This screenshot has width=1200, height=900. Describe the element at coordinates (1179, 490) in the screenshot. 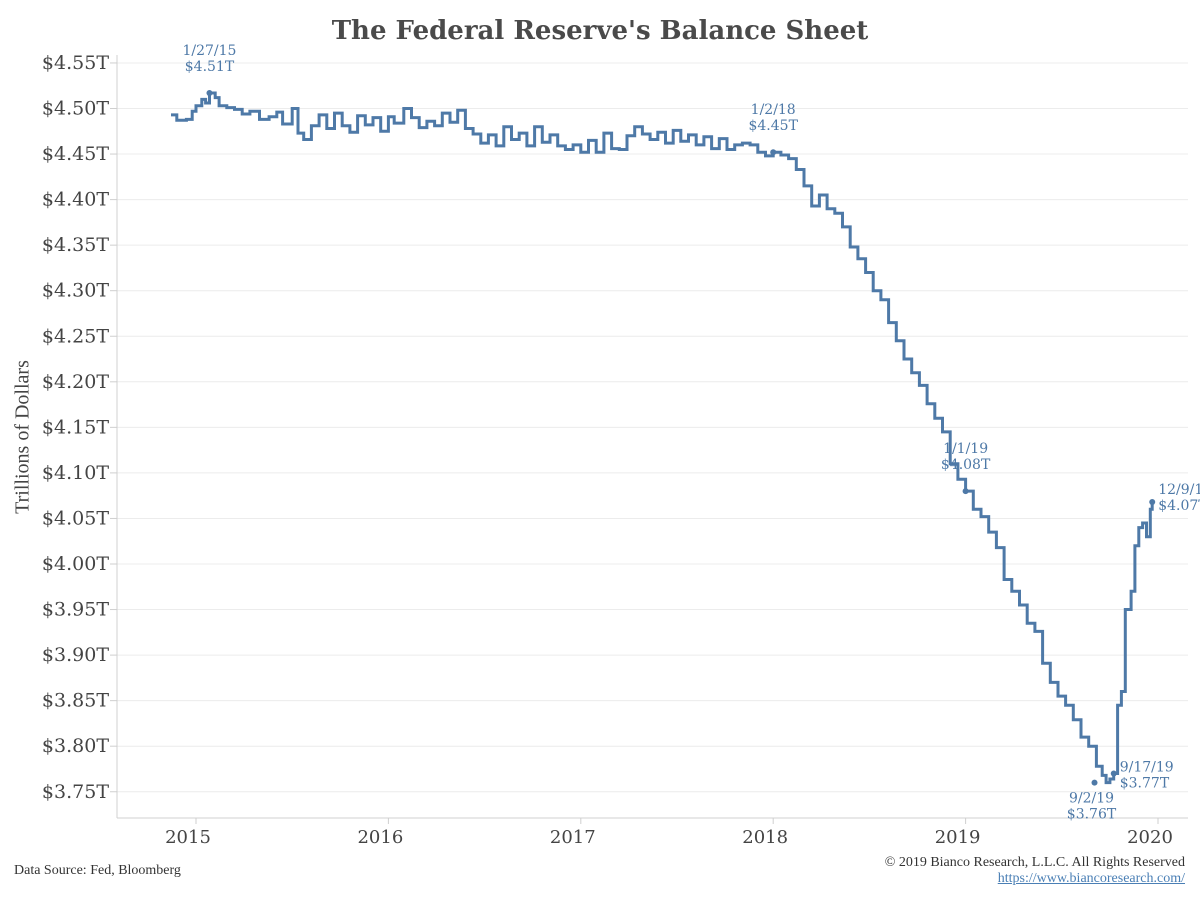

I see `annotation-date: 12/9/19` at that location.